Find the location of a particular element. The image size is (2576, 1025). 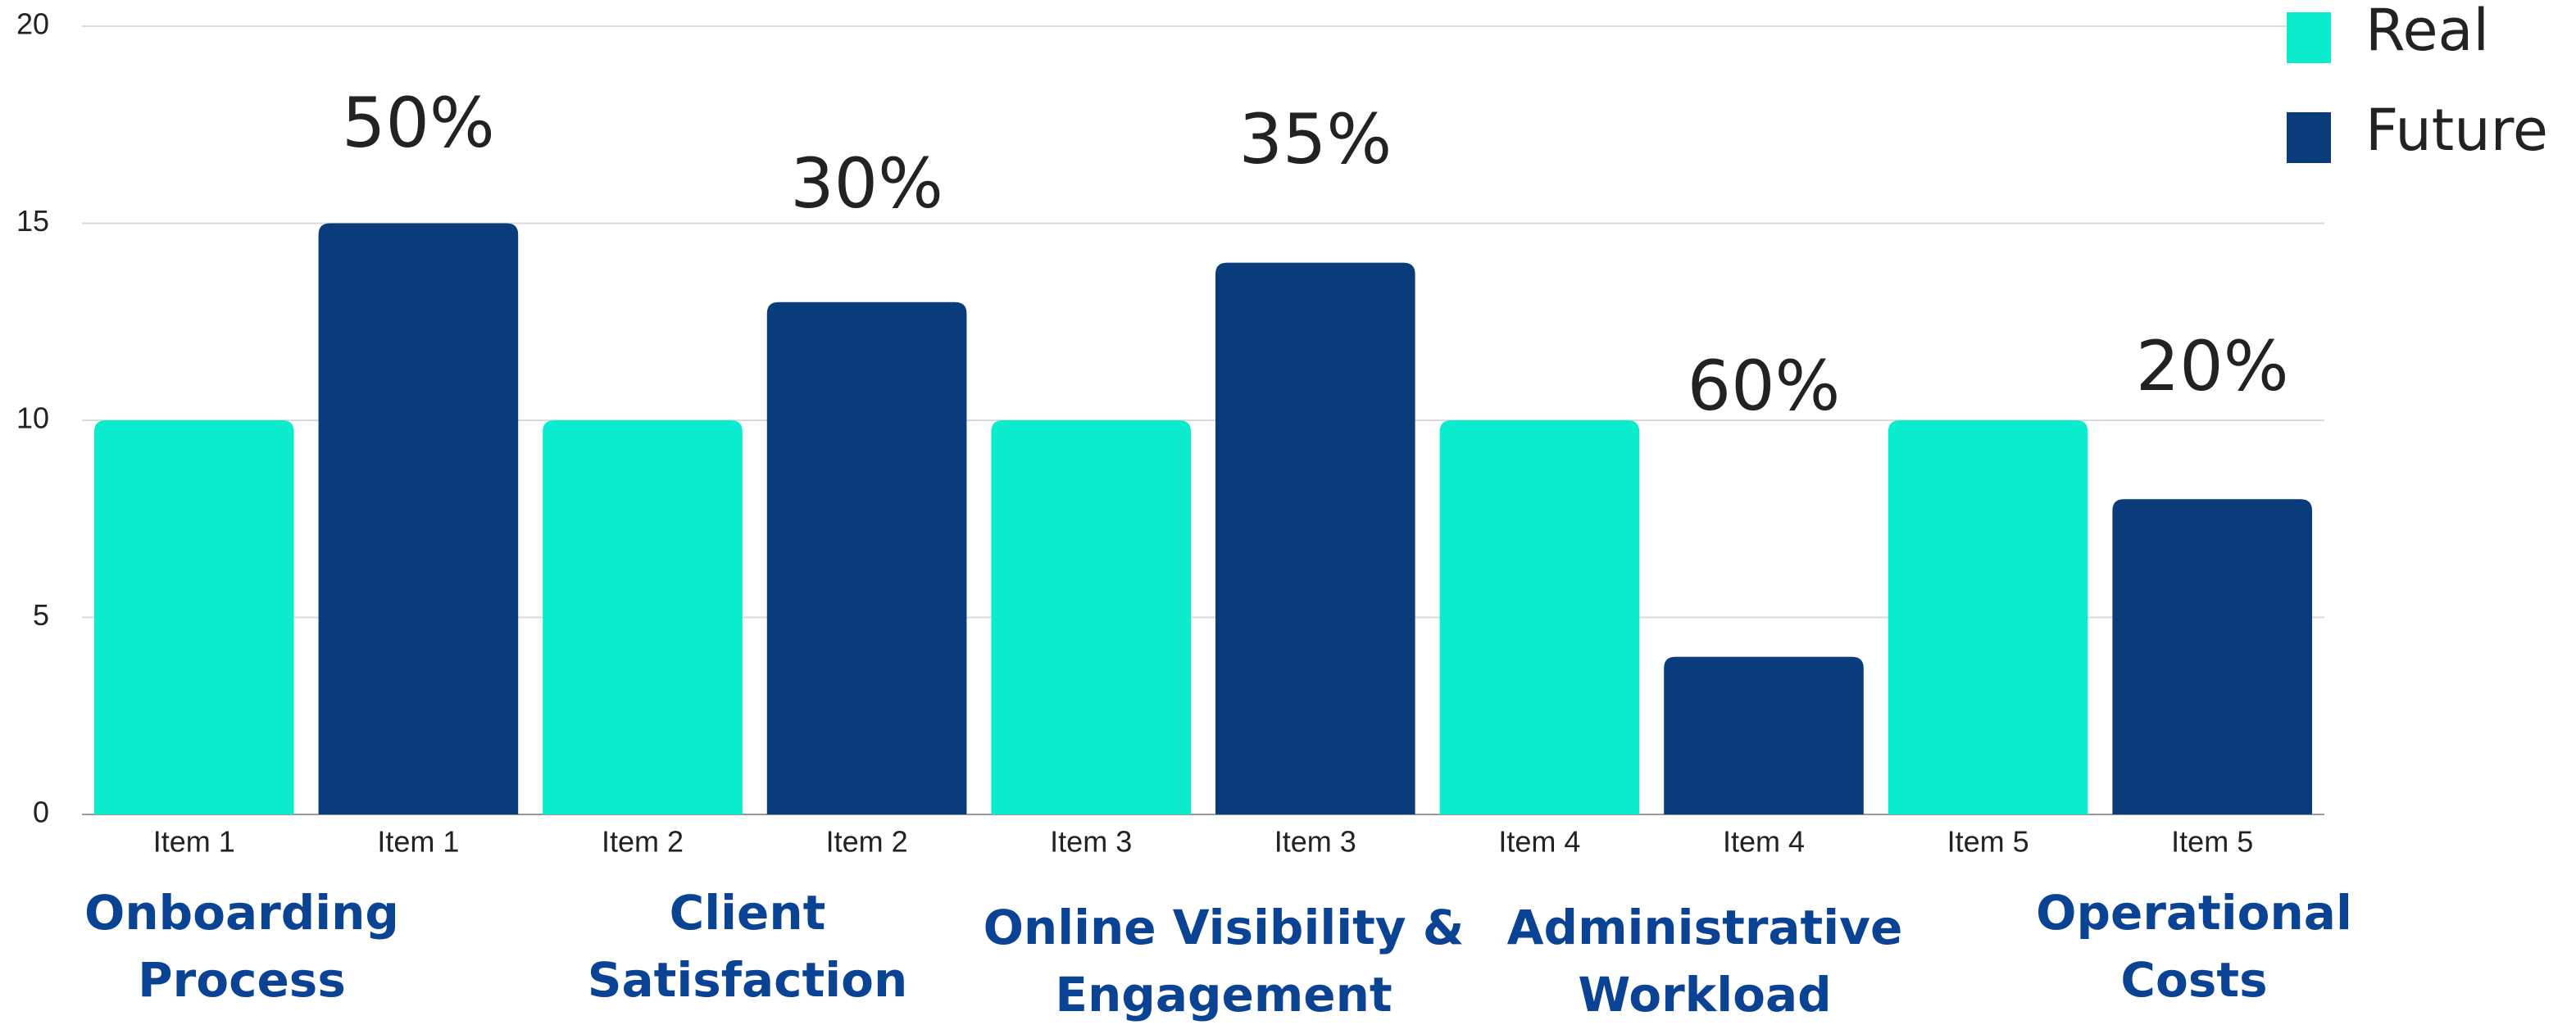

annotation: 50% is located at coordinates (418, 123).